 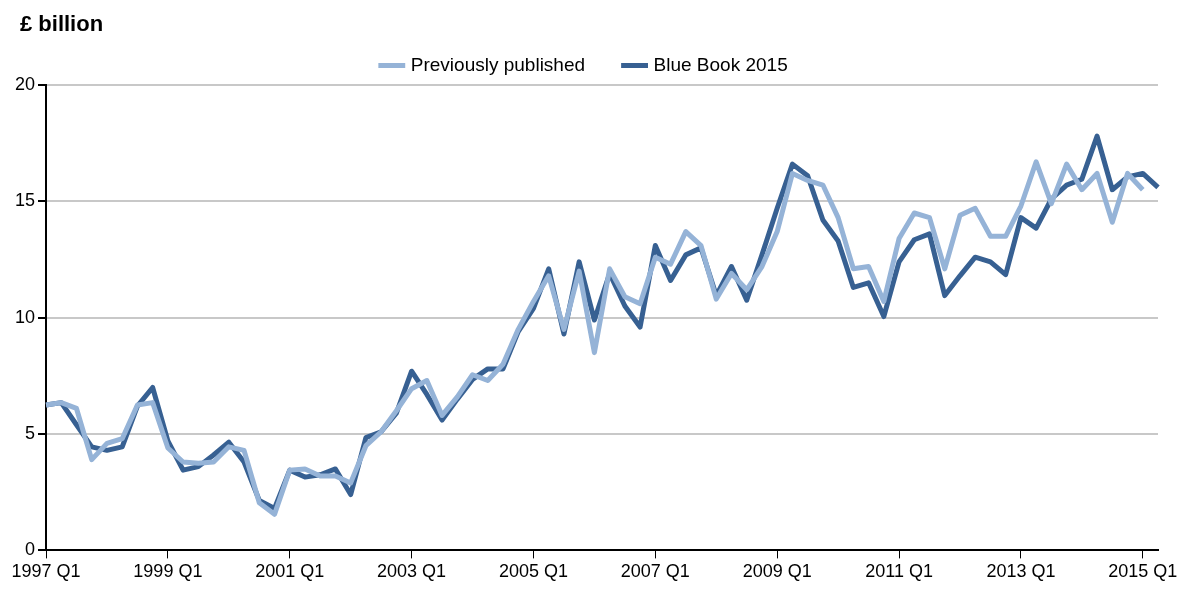 I want to click on y-tick-label: 5, so click(x=30, y=433).